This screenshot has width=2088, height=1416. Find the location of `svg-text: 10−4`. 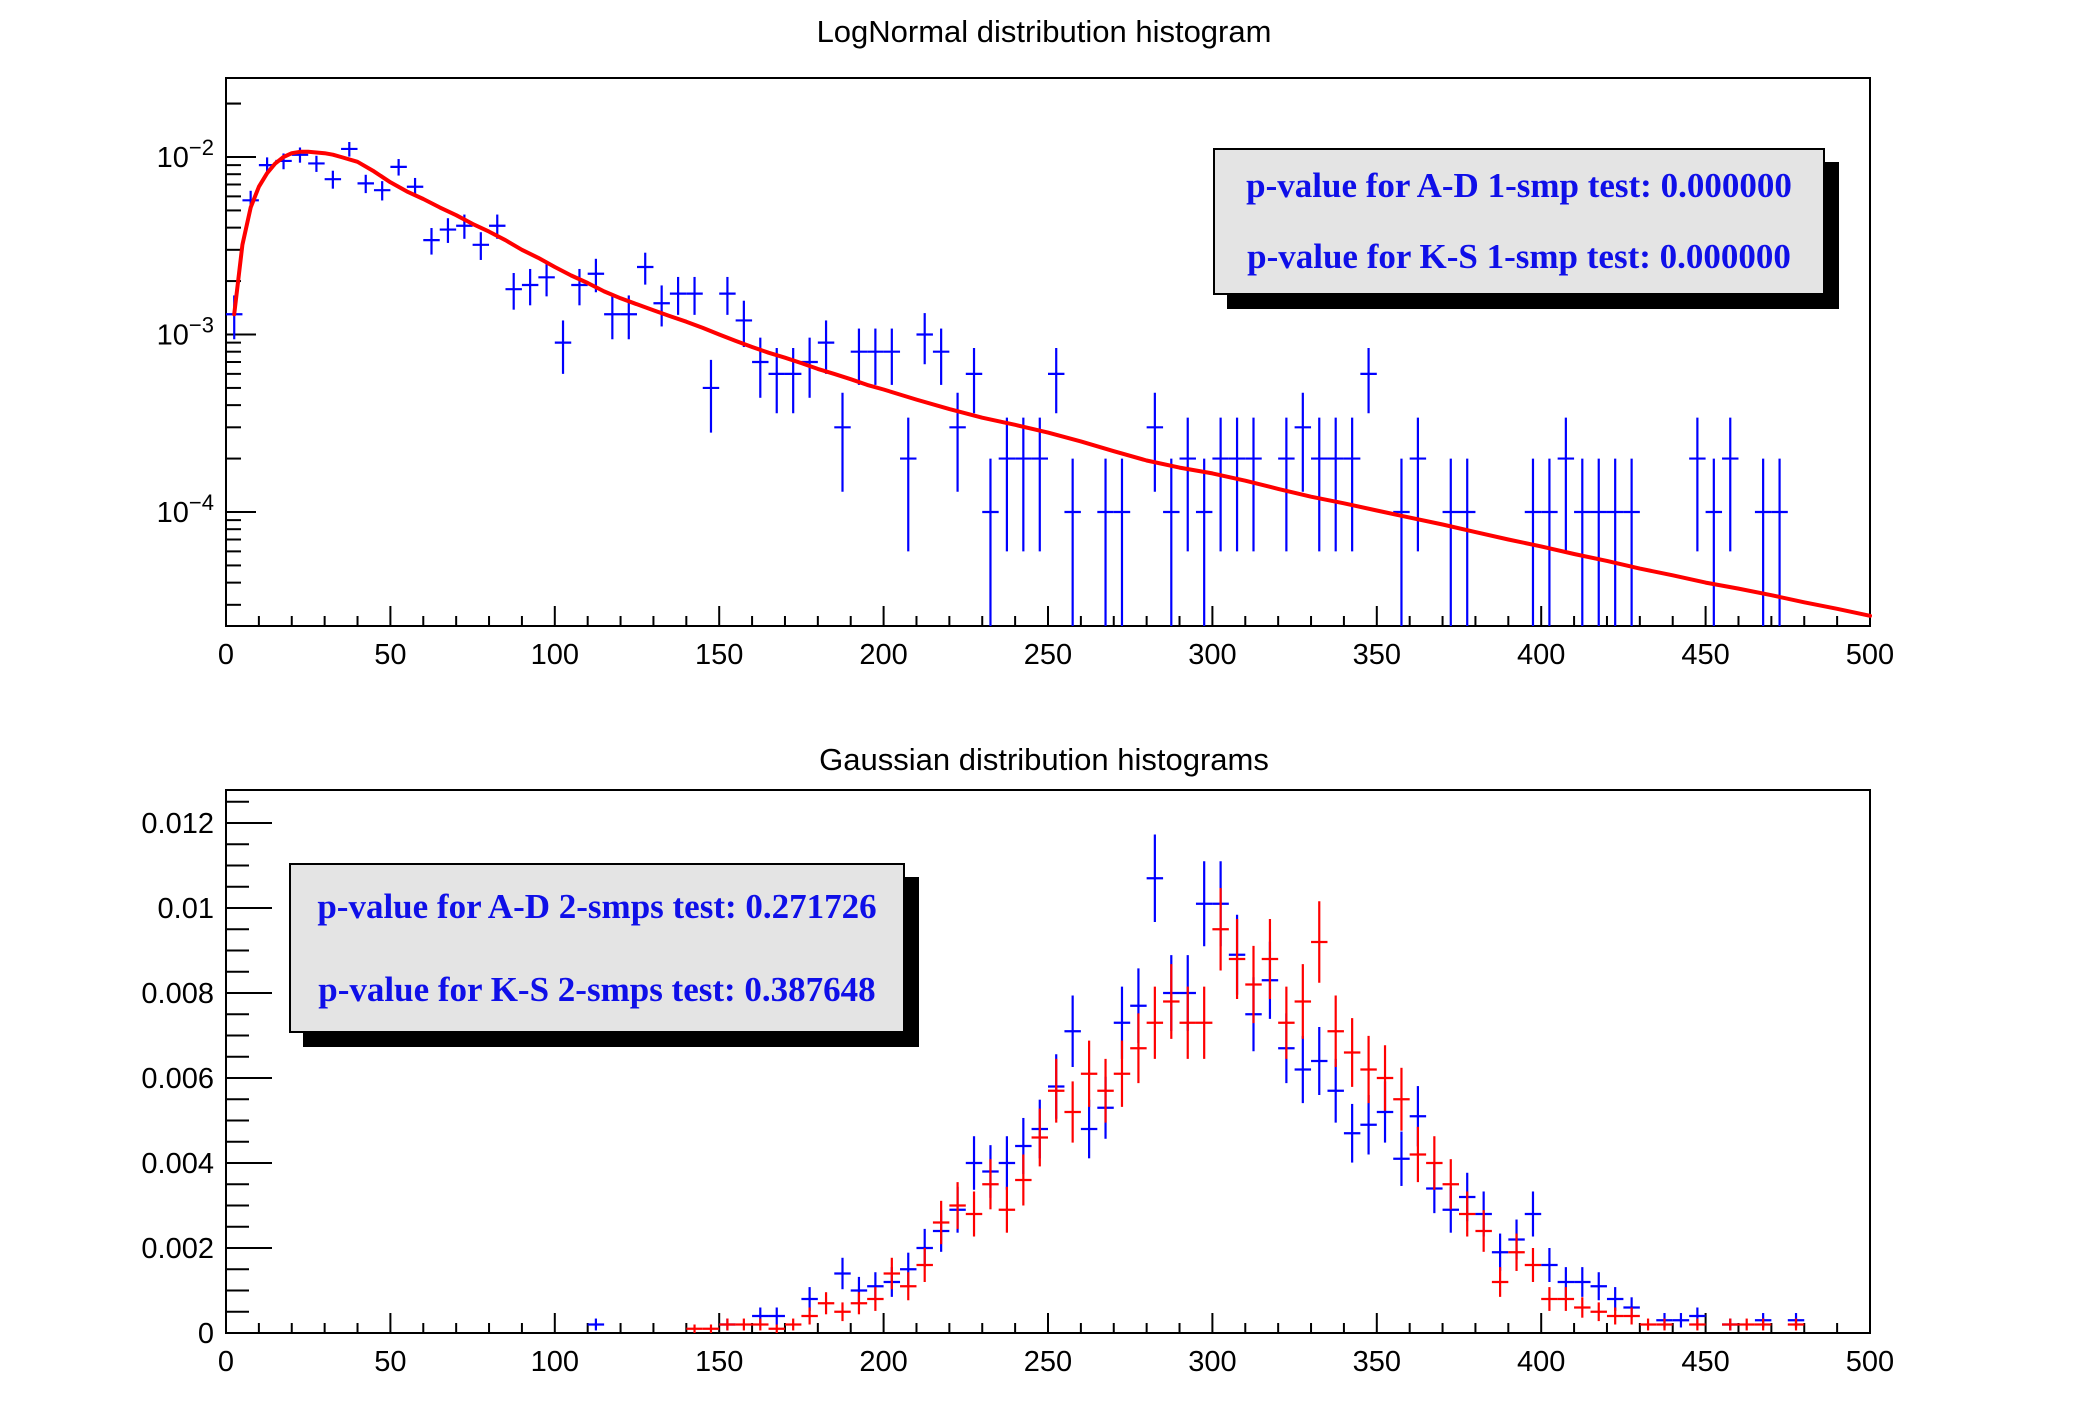

svg-text: 10−4 is located at coordinates (185, 509).